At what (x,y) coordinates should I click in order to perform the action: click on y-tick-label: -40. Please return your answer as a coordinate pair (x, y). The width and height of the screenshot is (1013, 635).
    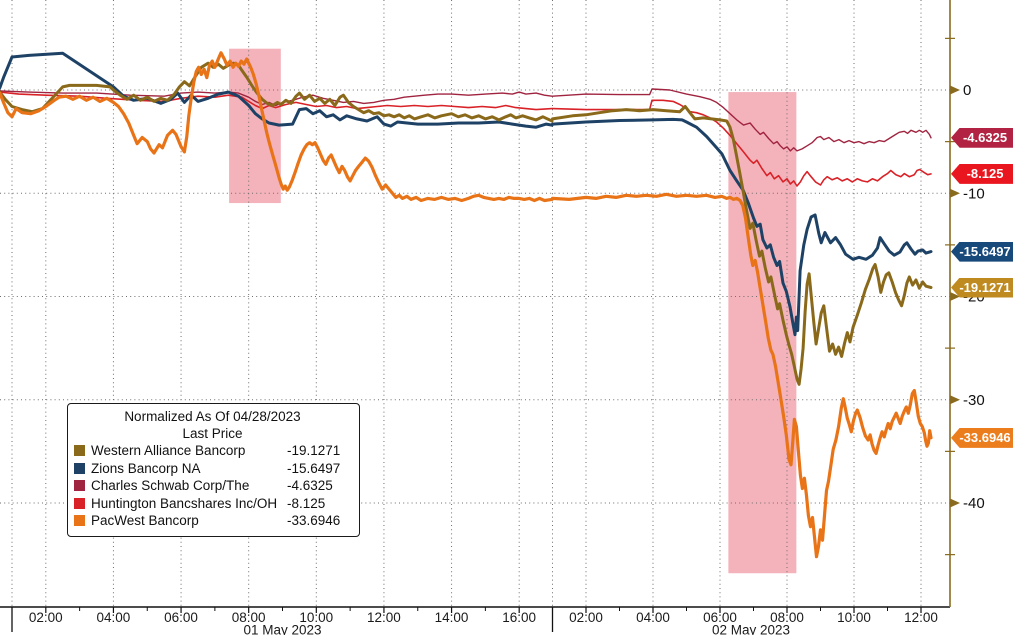
    Looking at the image, I should click on (974, 503).